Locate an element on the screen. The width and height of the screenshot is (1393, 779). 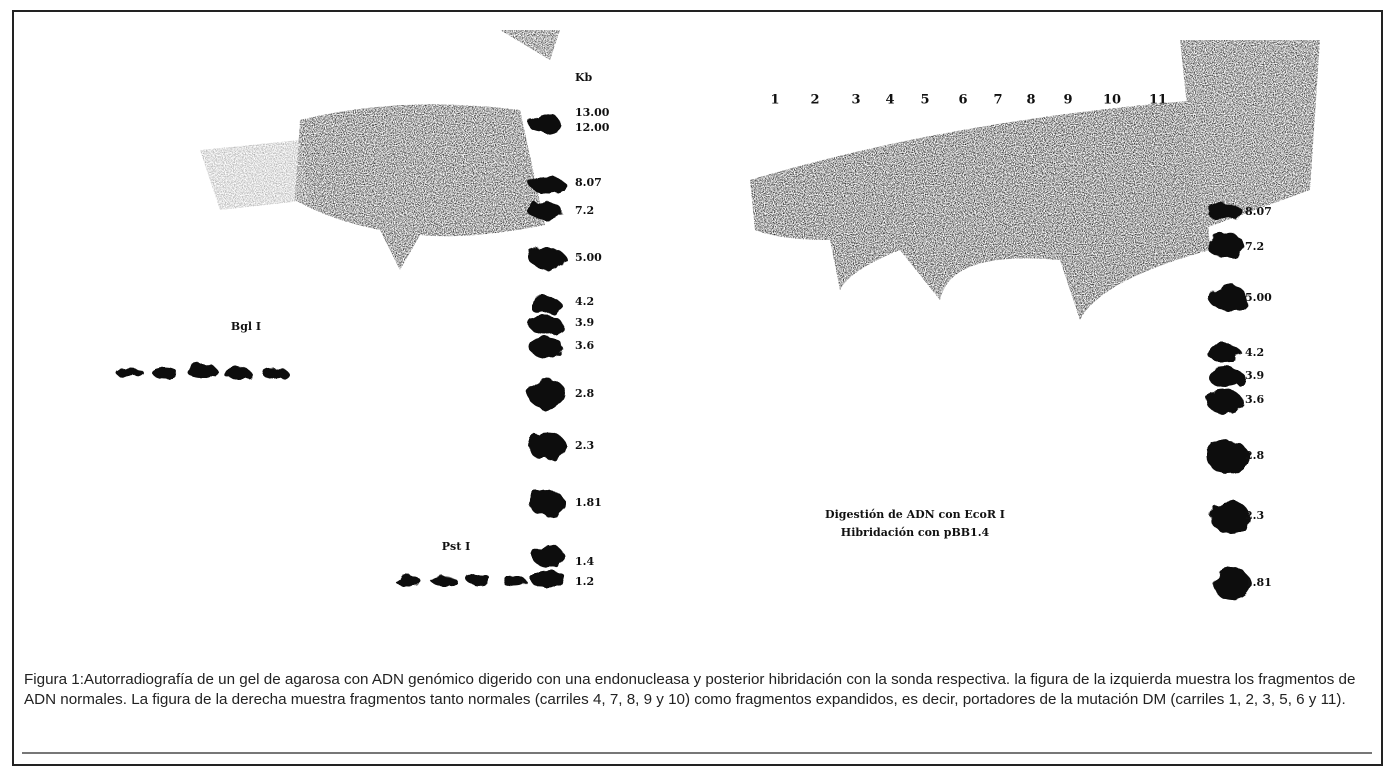
enzyme-label: Pst I is located at coordinates (456, 546).